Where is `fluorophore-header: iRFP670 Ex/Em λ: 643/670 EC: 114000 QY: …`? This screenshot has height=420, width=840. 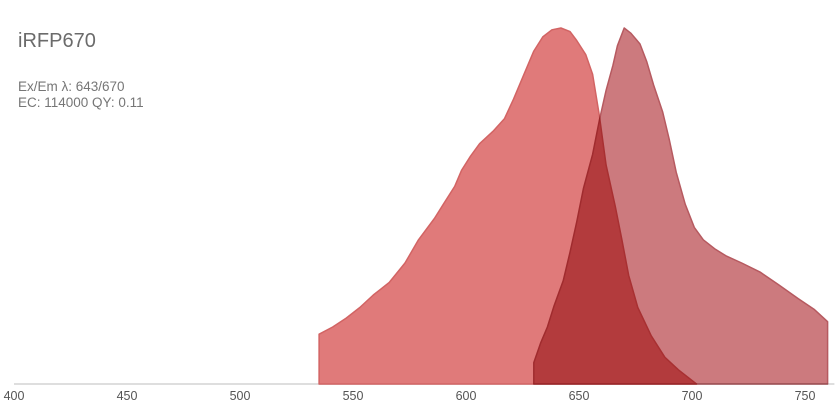
fluorophore-header: iRFP670 Ex/Em λ: 643/670 EC: 114000 QY: … is located at coordinates (81, 70).